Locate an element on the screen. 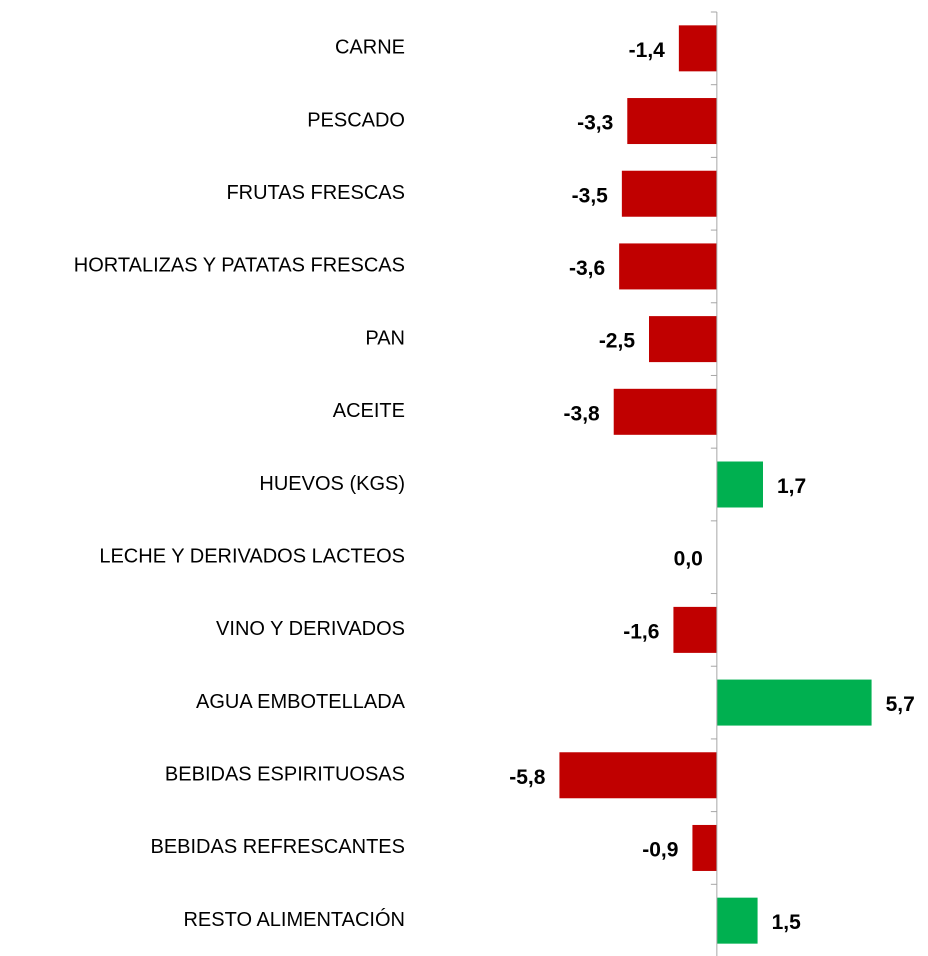  value-label: 0,0 is located at coordinates (688, 559).